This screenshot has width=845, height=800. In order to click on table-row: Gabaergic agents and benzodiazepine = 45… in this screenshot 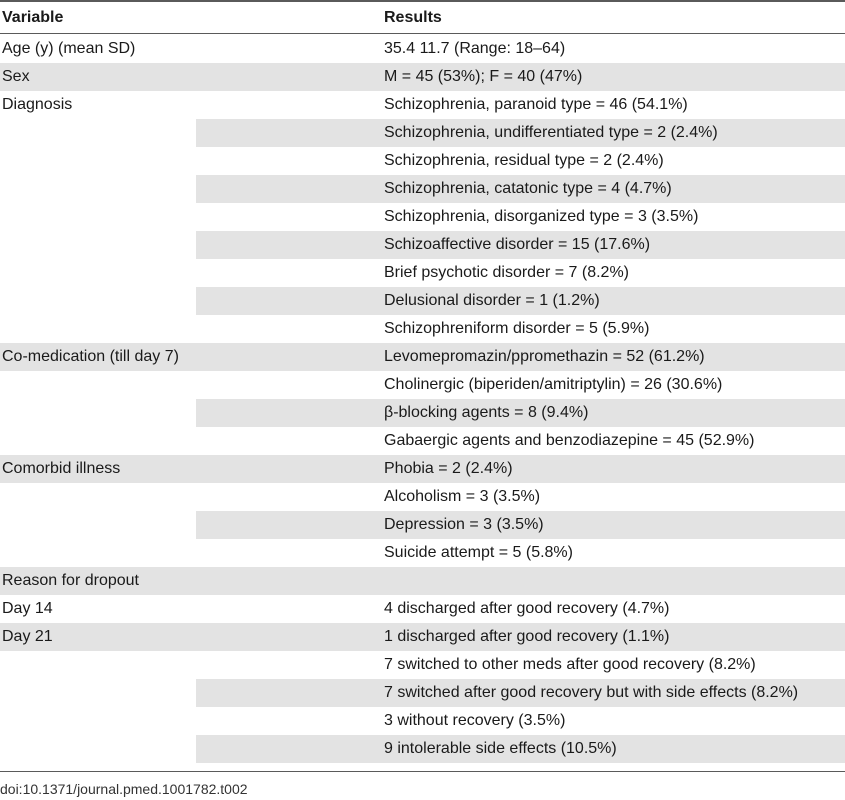, I will do `click(422, 441)`.